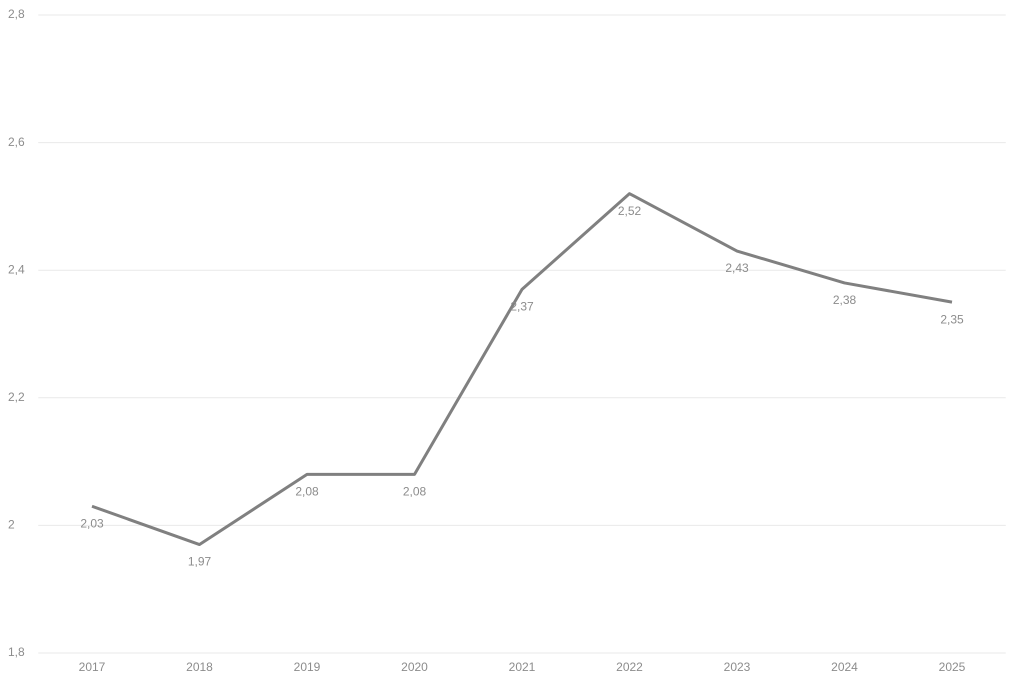 This screenshot has width=1024, height=688. What do you see at coordinates (16, 269) in the screenshot?
I see `y-tick-label: 2,4` at bounding box center [16, 269].